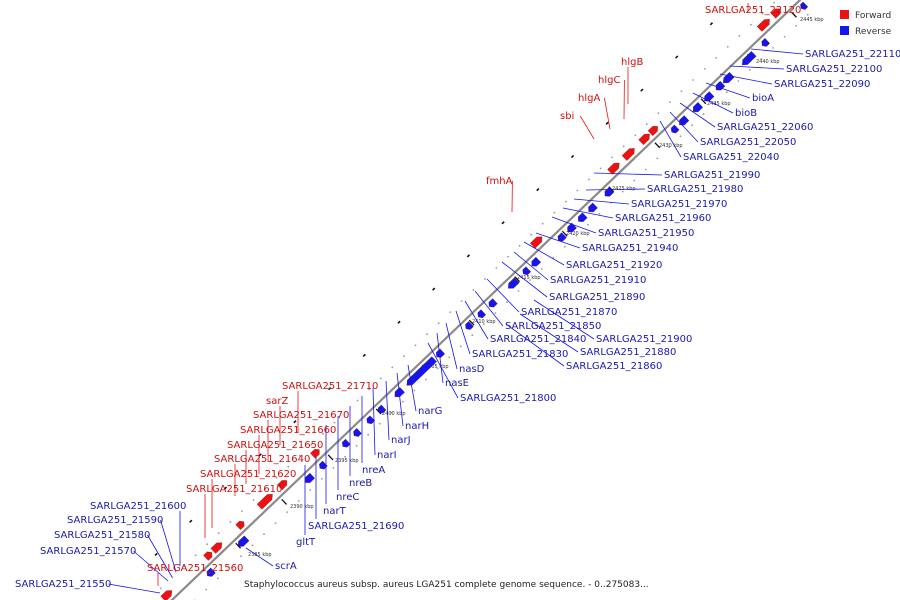  I want to click on tick-label: 2400 kbp, so click(394, 414).